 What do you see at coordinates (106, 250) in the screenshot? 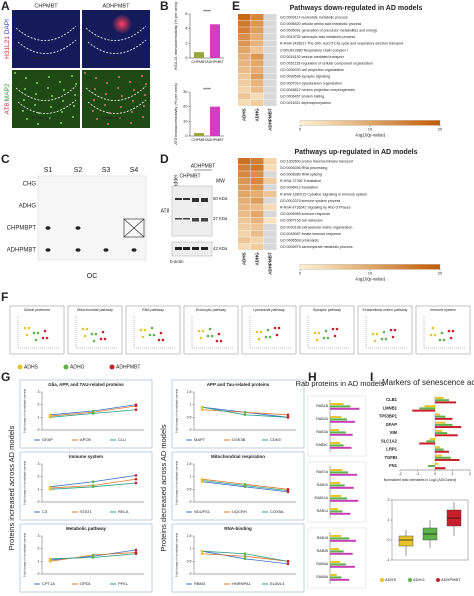
I see `dot` at bounding box center [106, 250].